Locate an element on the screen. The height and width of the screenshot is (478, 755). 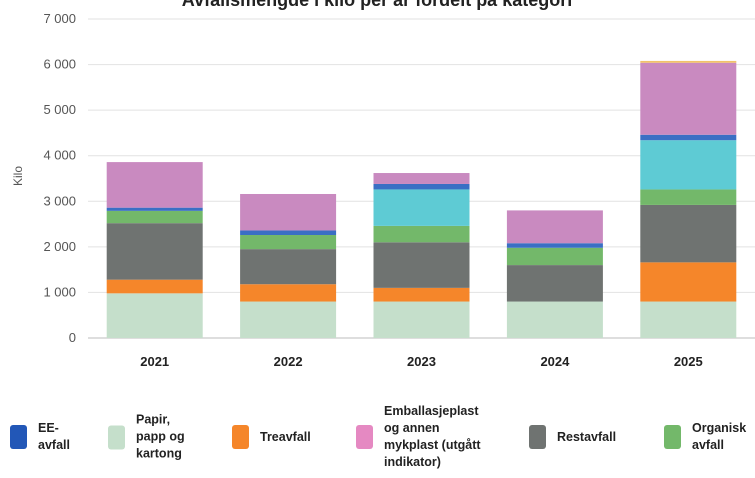
legend-item: Organisk avfall is located at coordinates (705, 437).